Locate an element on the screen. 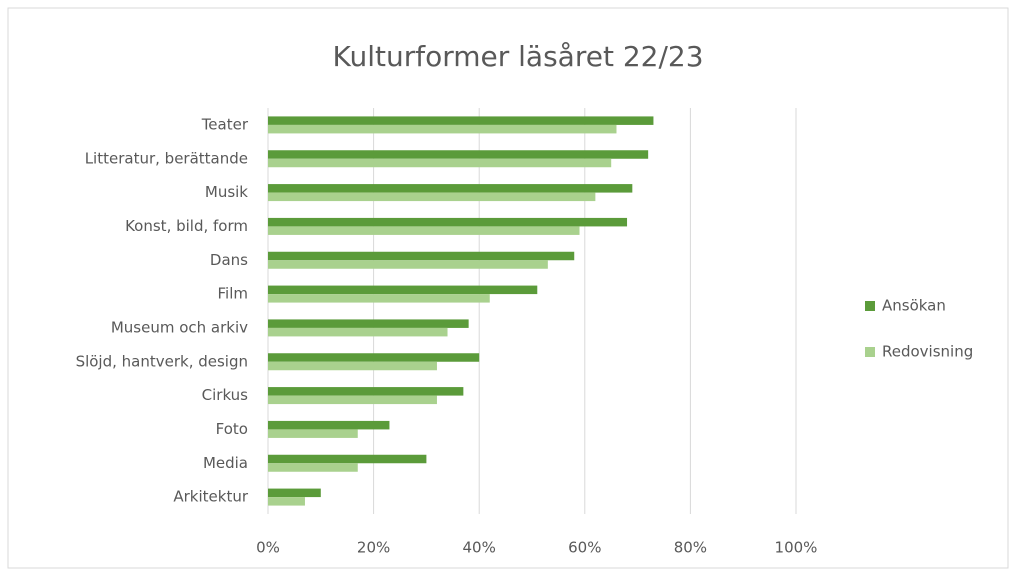 The image size is (1016, 571). chart-title: Kulturformer läsåret 22/23 is located at coordinates (517, 56).